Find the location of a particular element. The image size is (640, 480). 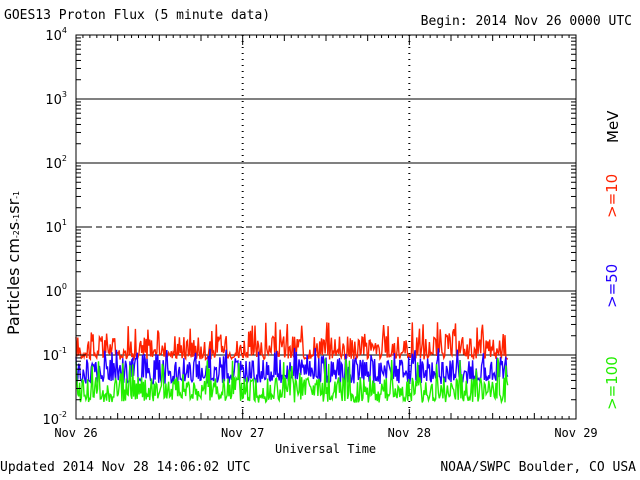

x-tick-label: Nov 26 is located at coordinates (75, 433).